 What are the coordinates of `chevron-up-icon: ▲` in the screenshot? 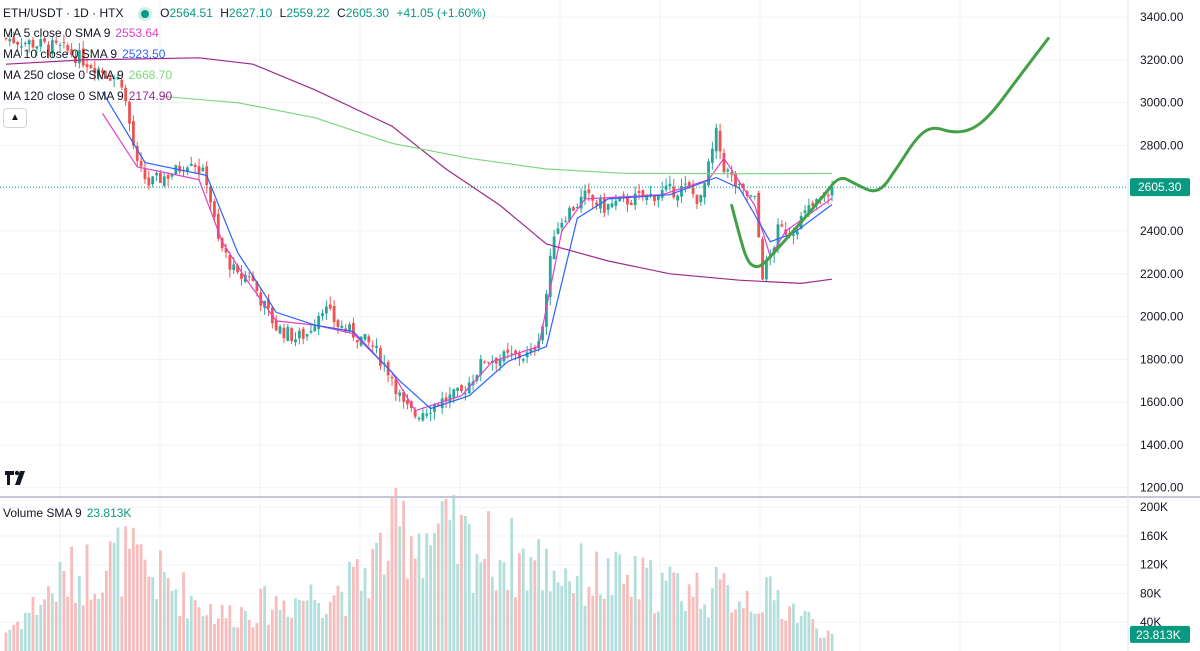 It's located at (15, 118).